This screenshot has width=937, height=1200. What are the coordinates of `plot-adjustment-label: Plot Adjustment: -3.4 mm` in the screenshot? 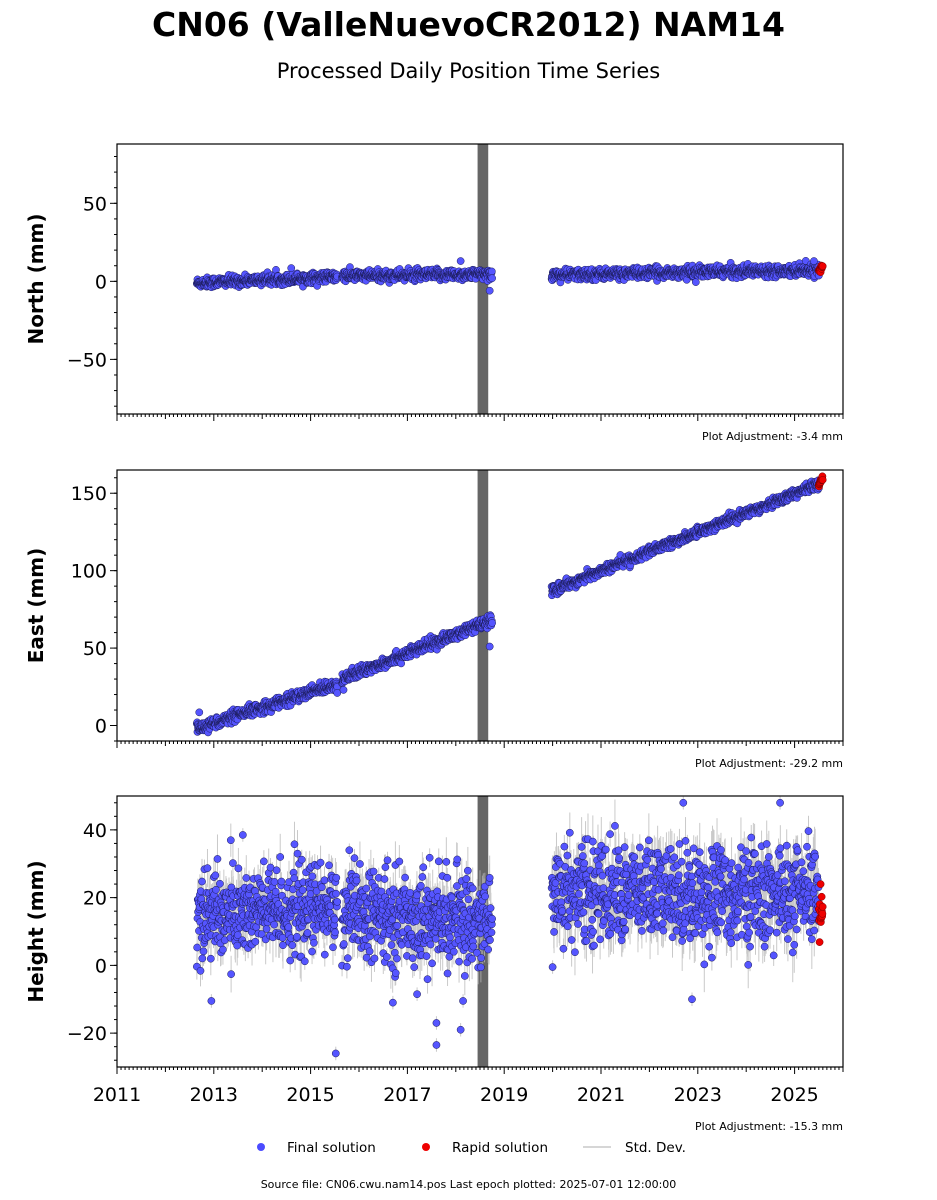 It's located at (772, 436).